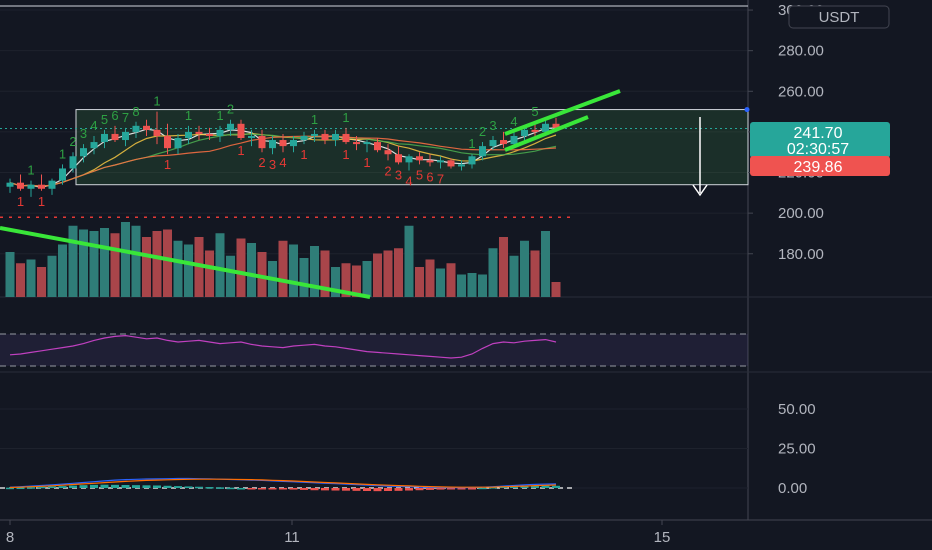 Image resolution: width=932 pixels, height=550 pixels. What do you see at coordinates (398, 174) in the screenshot?
I see `td-count-down: 3` at bounding box center [398, 174].